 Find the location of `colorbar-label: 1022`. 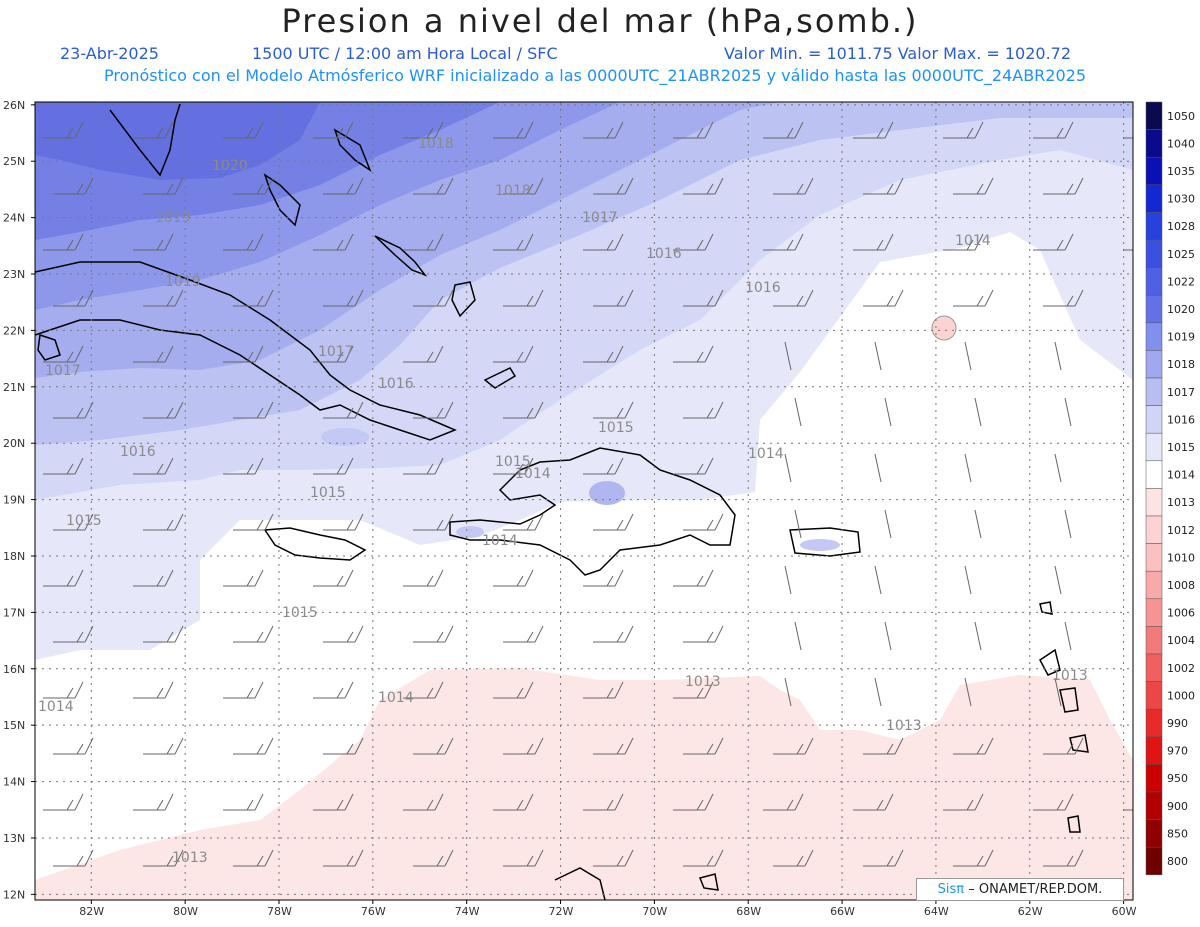

colorbar-label: 1022 is located at coordinates (1181, 281).